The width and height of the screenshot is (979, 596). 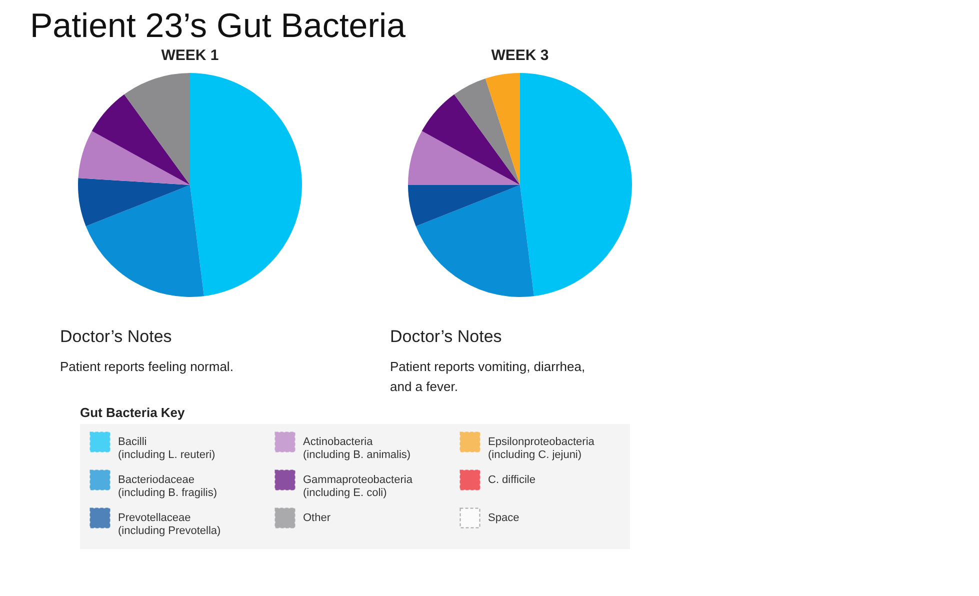 What do you see at coordinates (358, 486) in the screenshot?
I see `legend-label: Gammaproteobacteria (including E. coli)` at bounding box center [358, 486].